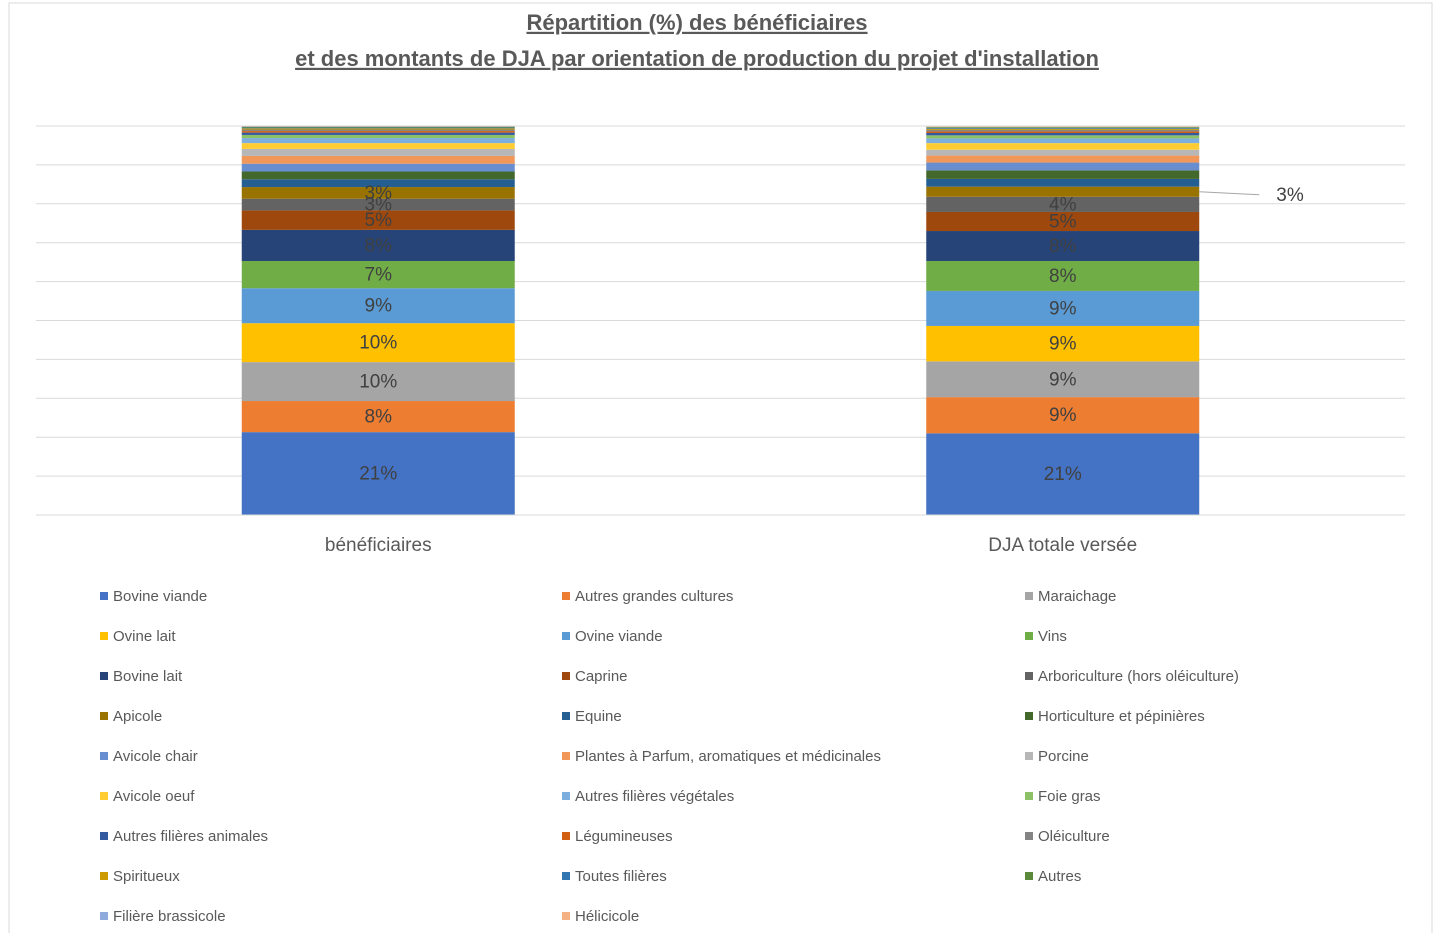 This screenshot has height=933, width=1440. Describe the element at coordinates (155, 756) in the screenshot. I see `legend-label: Avicole chair` at that location.